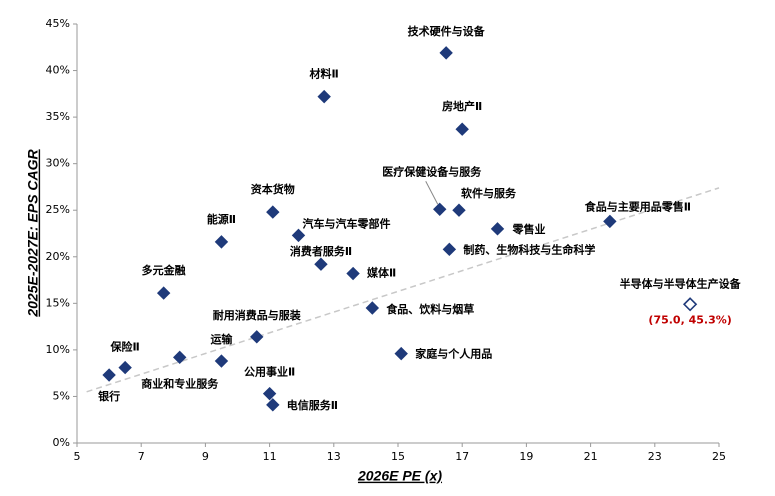 This screenshot has height=496, width=775. I want to click on y-tick-label: 10%, so click(58, 349).